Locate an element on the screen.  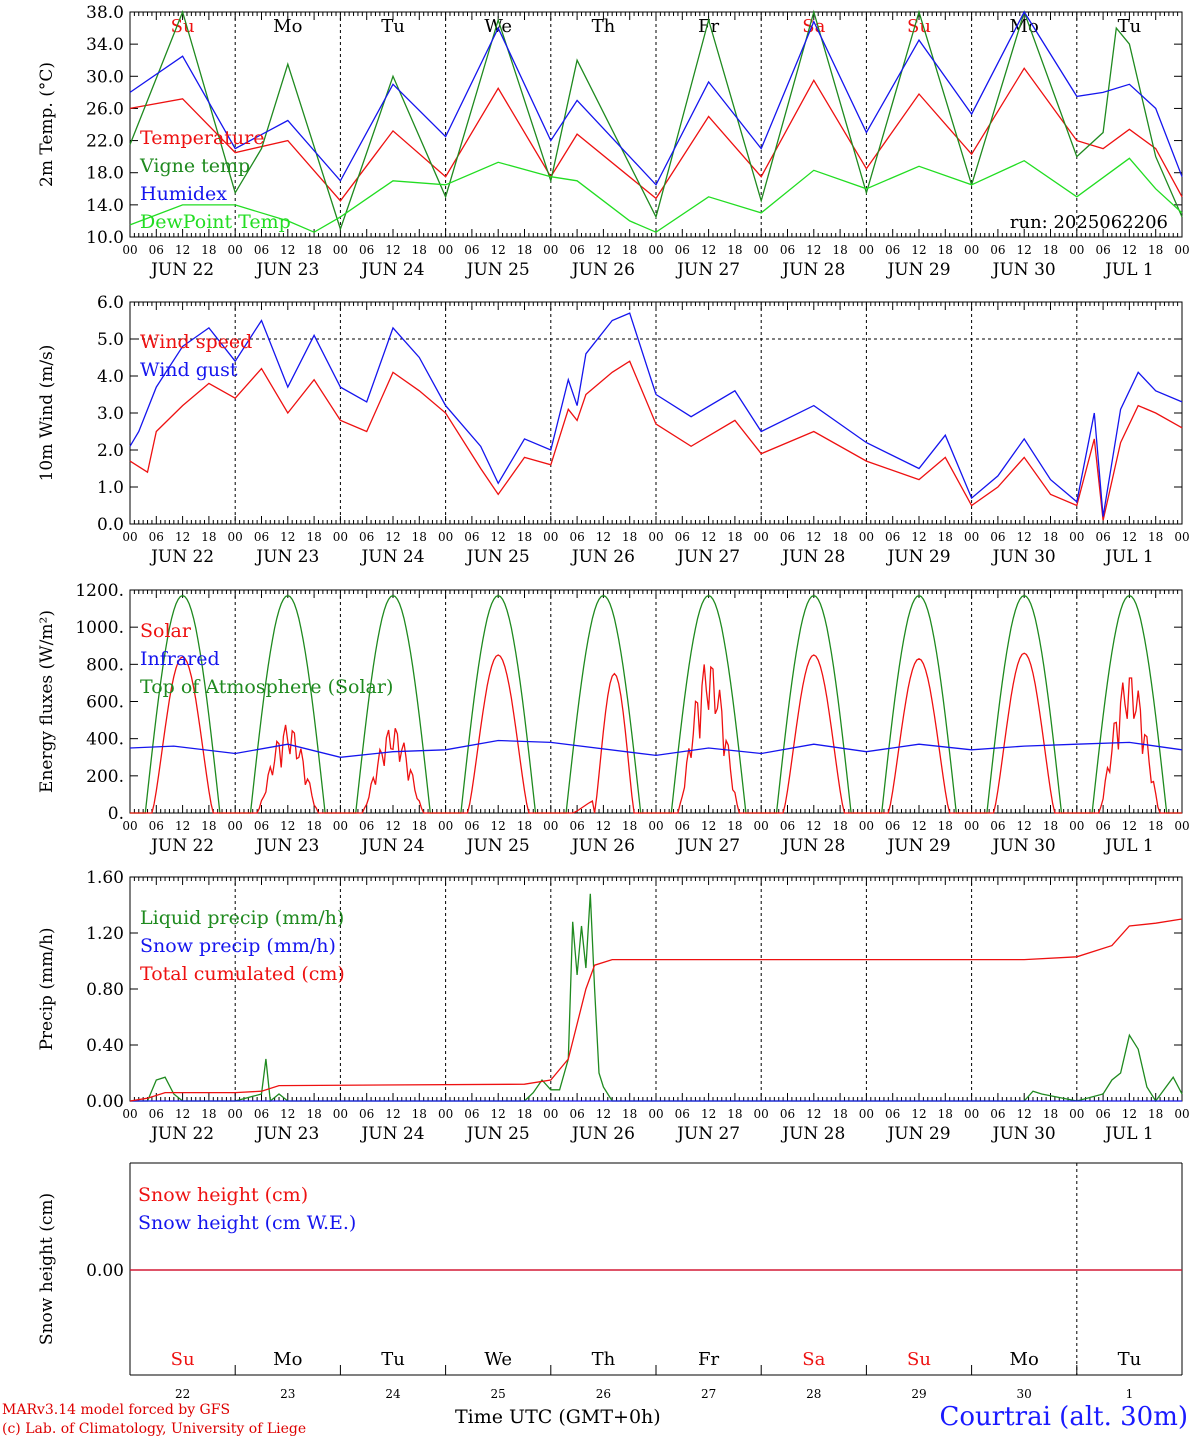
day-name-bottom: Mo is located at coordinates (287, 1359).